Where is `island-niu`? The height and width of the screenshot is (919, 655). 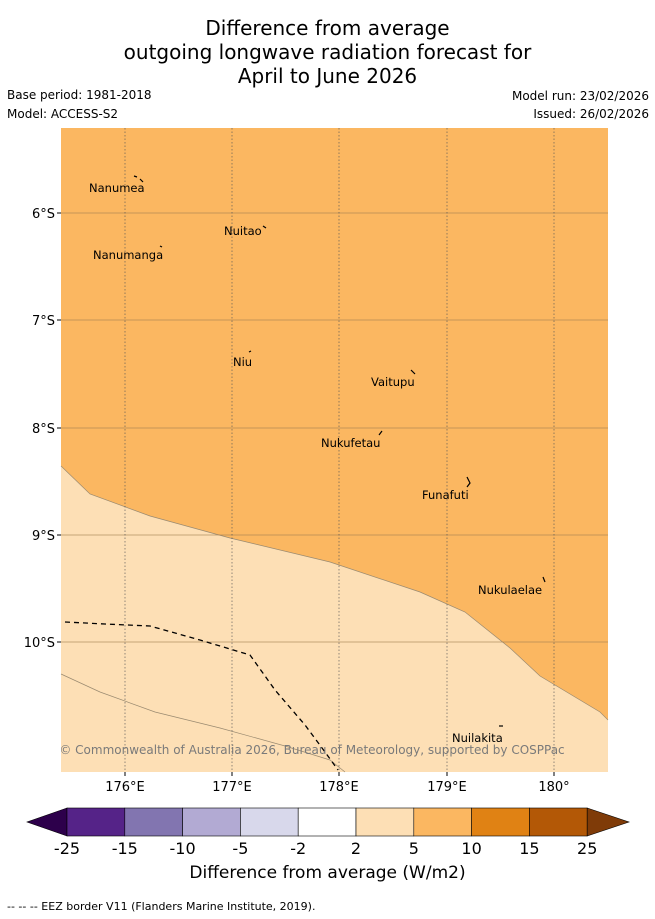 island-niu is located at coordinates (250, 351).